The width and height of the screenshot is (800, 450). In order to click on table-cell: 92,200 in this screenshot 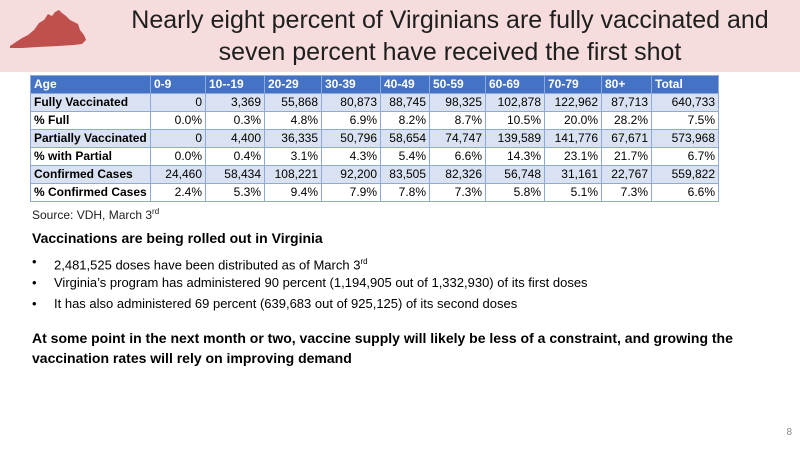, I will do `click(351, 174)`.